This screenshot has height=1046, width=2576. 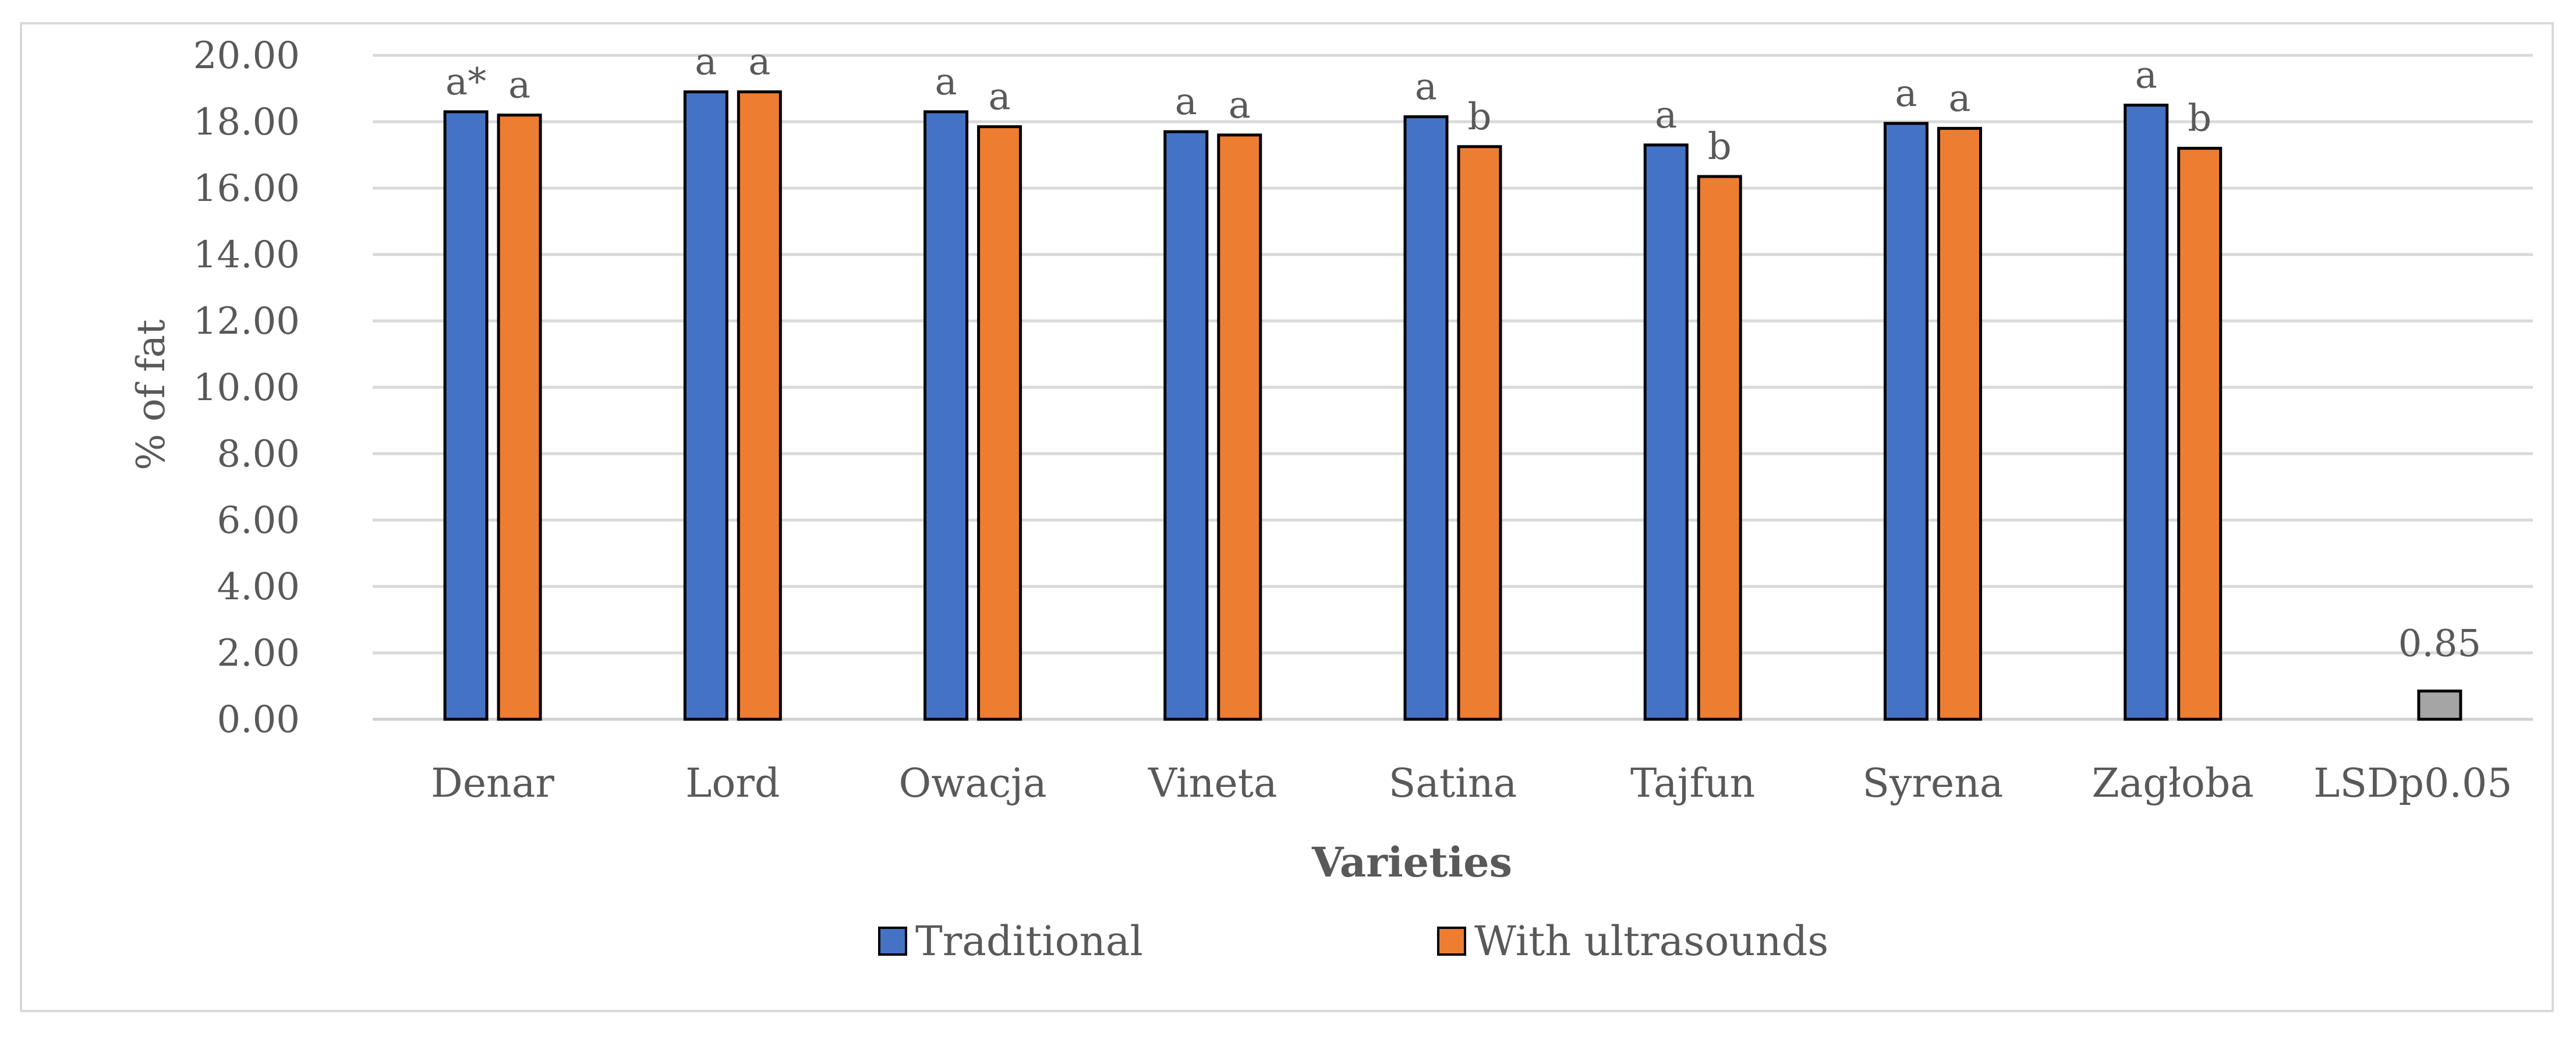 What do you see at coordinates (246, 255) in the screenshot?
I see `y-tick-label: 14.00` at bounding box center [246, 255].